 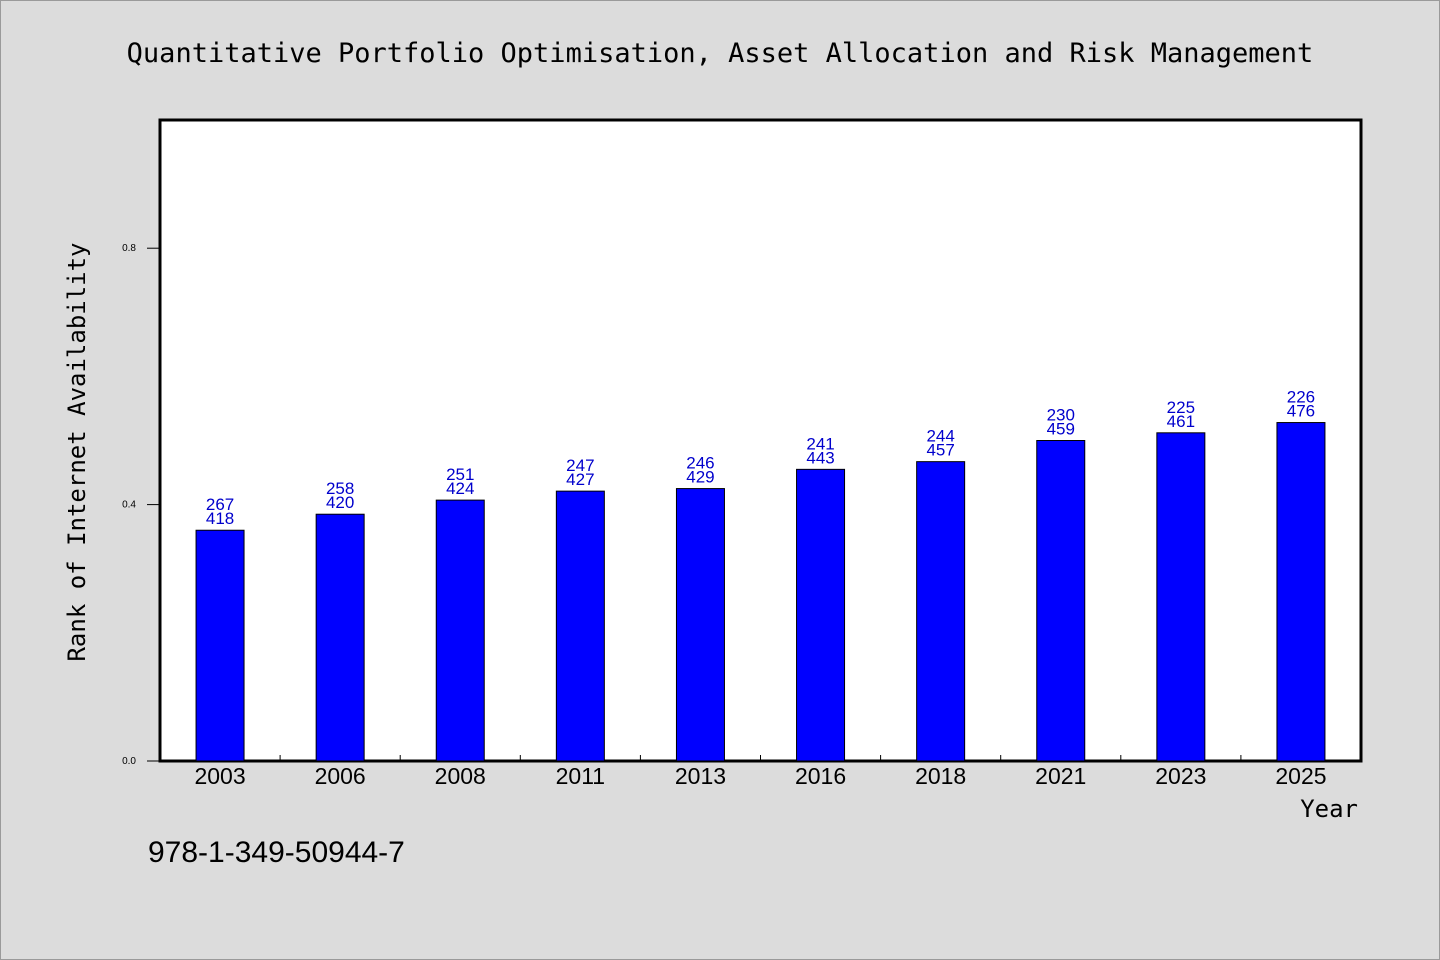 I want to click on data-label-bottom: 427, so click(x=580, y=479).